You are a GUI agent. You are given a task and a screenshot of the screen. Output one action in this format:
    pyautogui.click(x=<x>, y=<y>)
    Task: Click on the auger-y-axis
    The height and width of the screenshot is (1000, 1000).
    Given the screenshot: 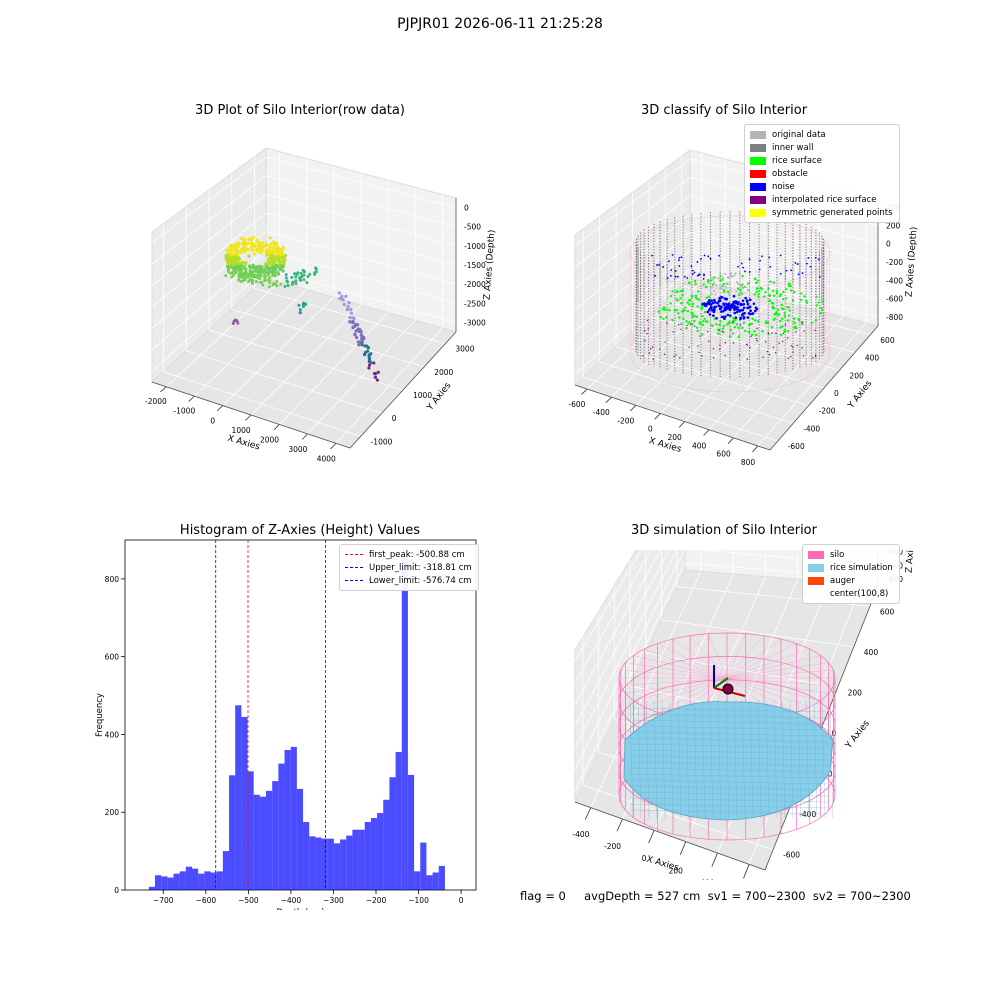 What is the action you would take?
    pyautogui.click(x=721, y=683)
    